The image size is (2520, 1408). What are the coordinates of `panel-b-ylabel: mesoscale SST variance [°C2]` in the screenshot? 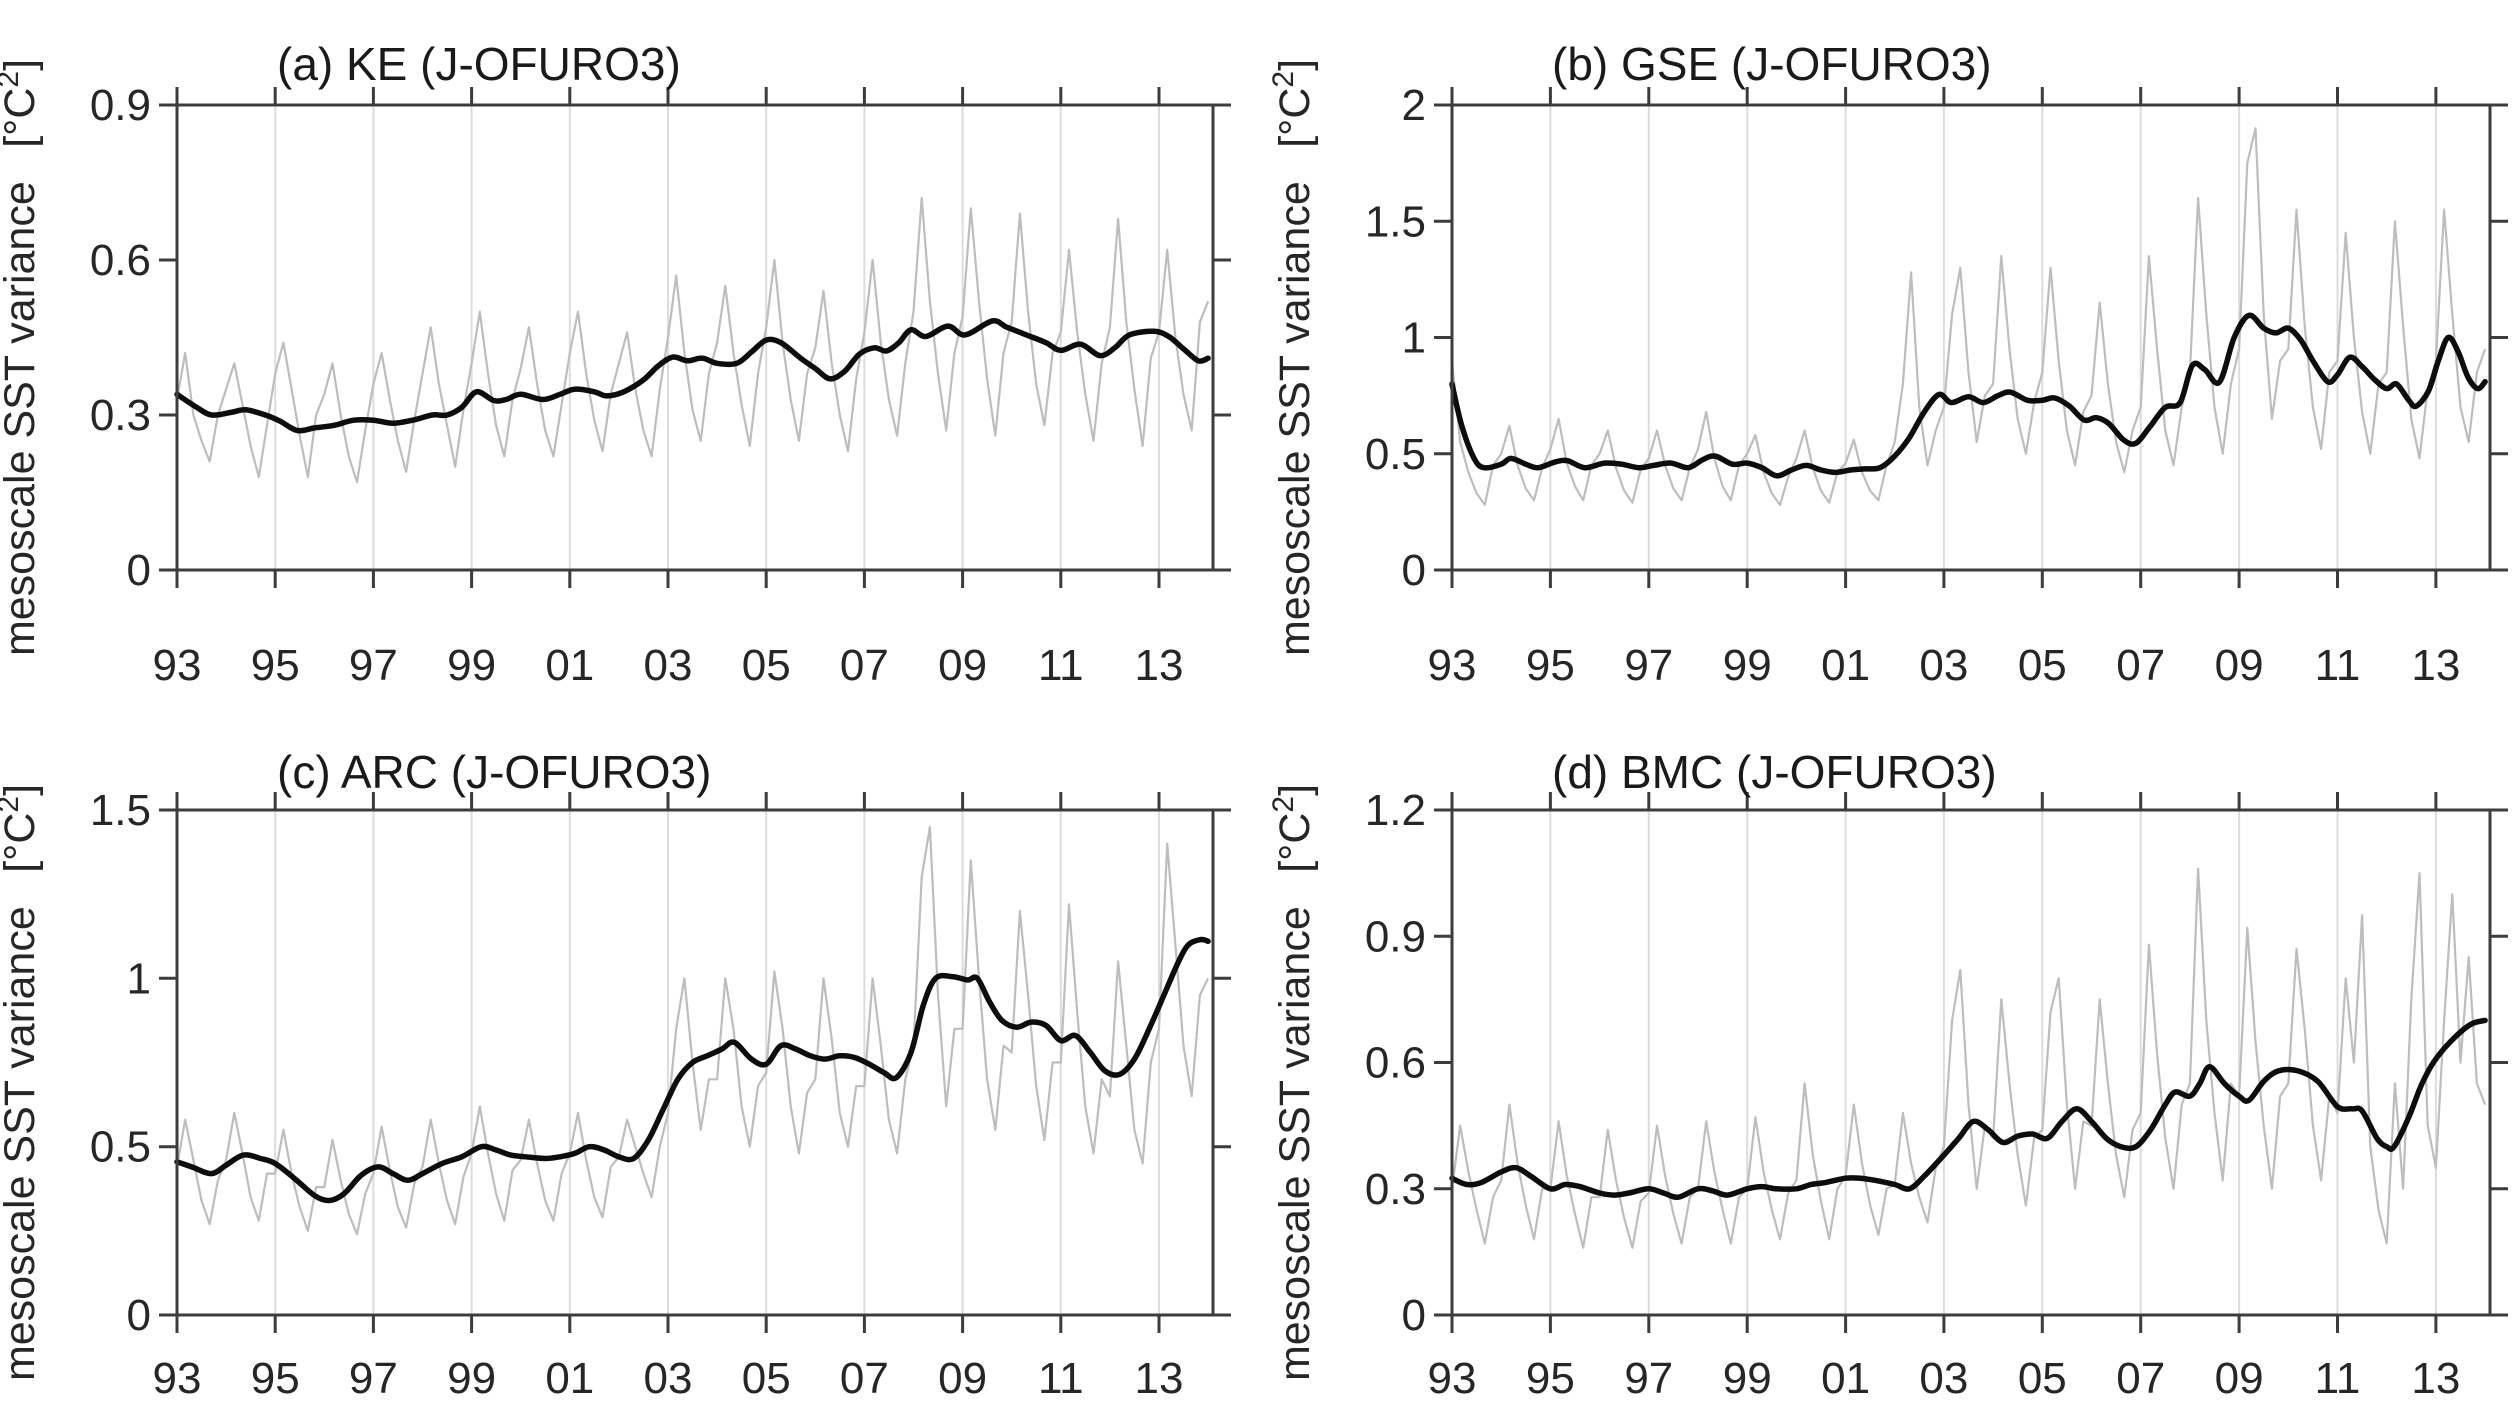 It's located at (1293, 357).